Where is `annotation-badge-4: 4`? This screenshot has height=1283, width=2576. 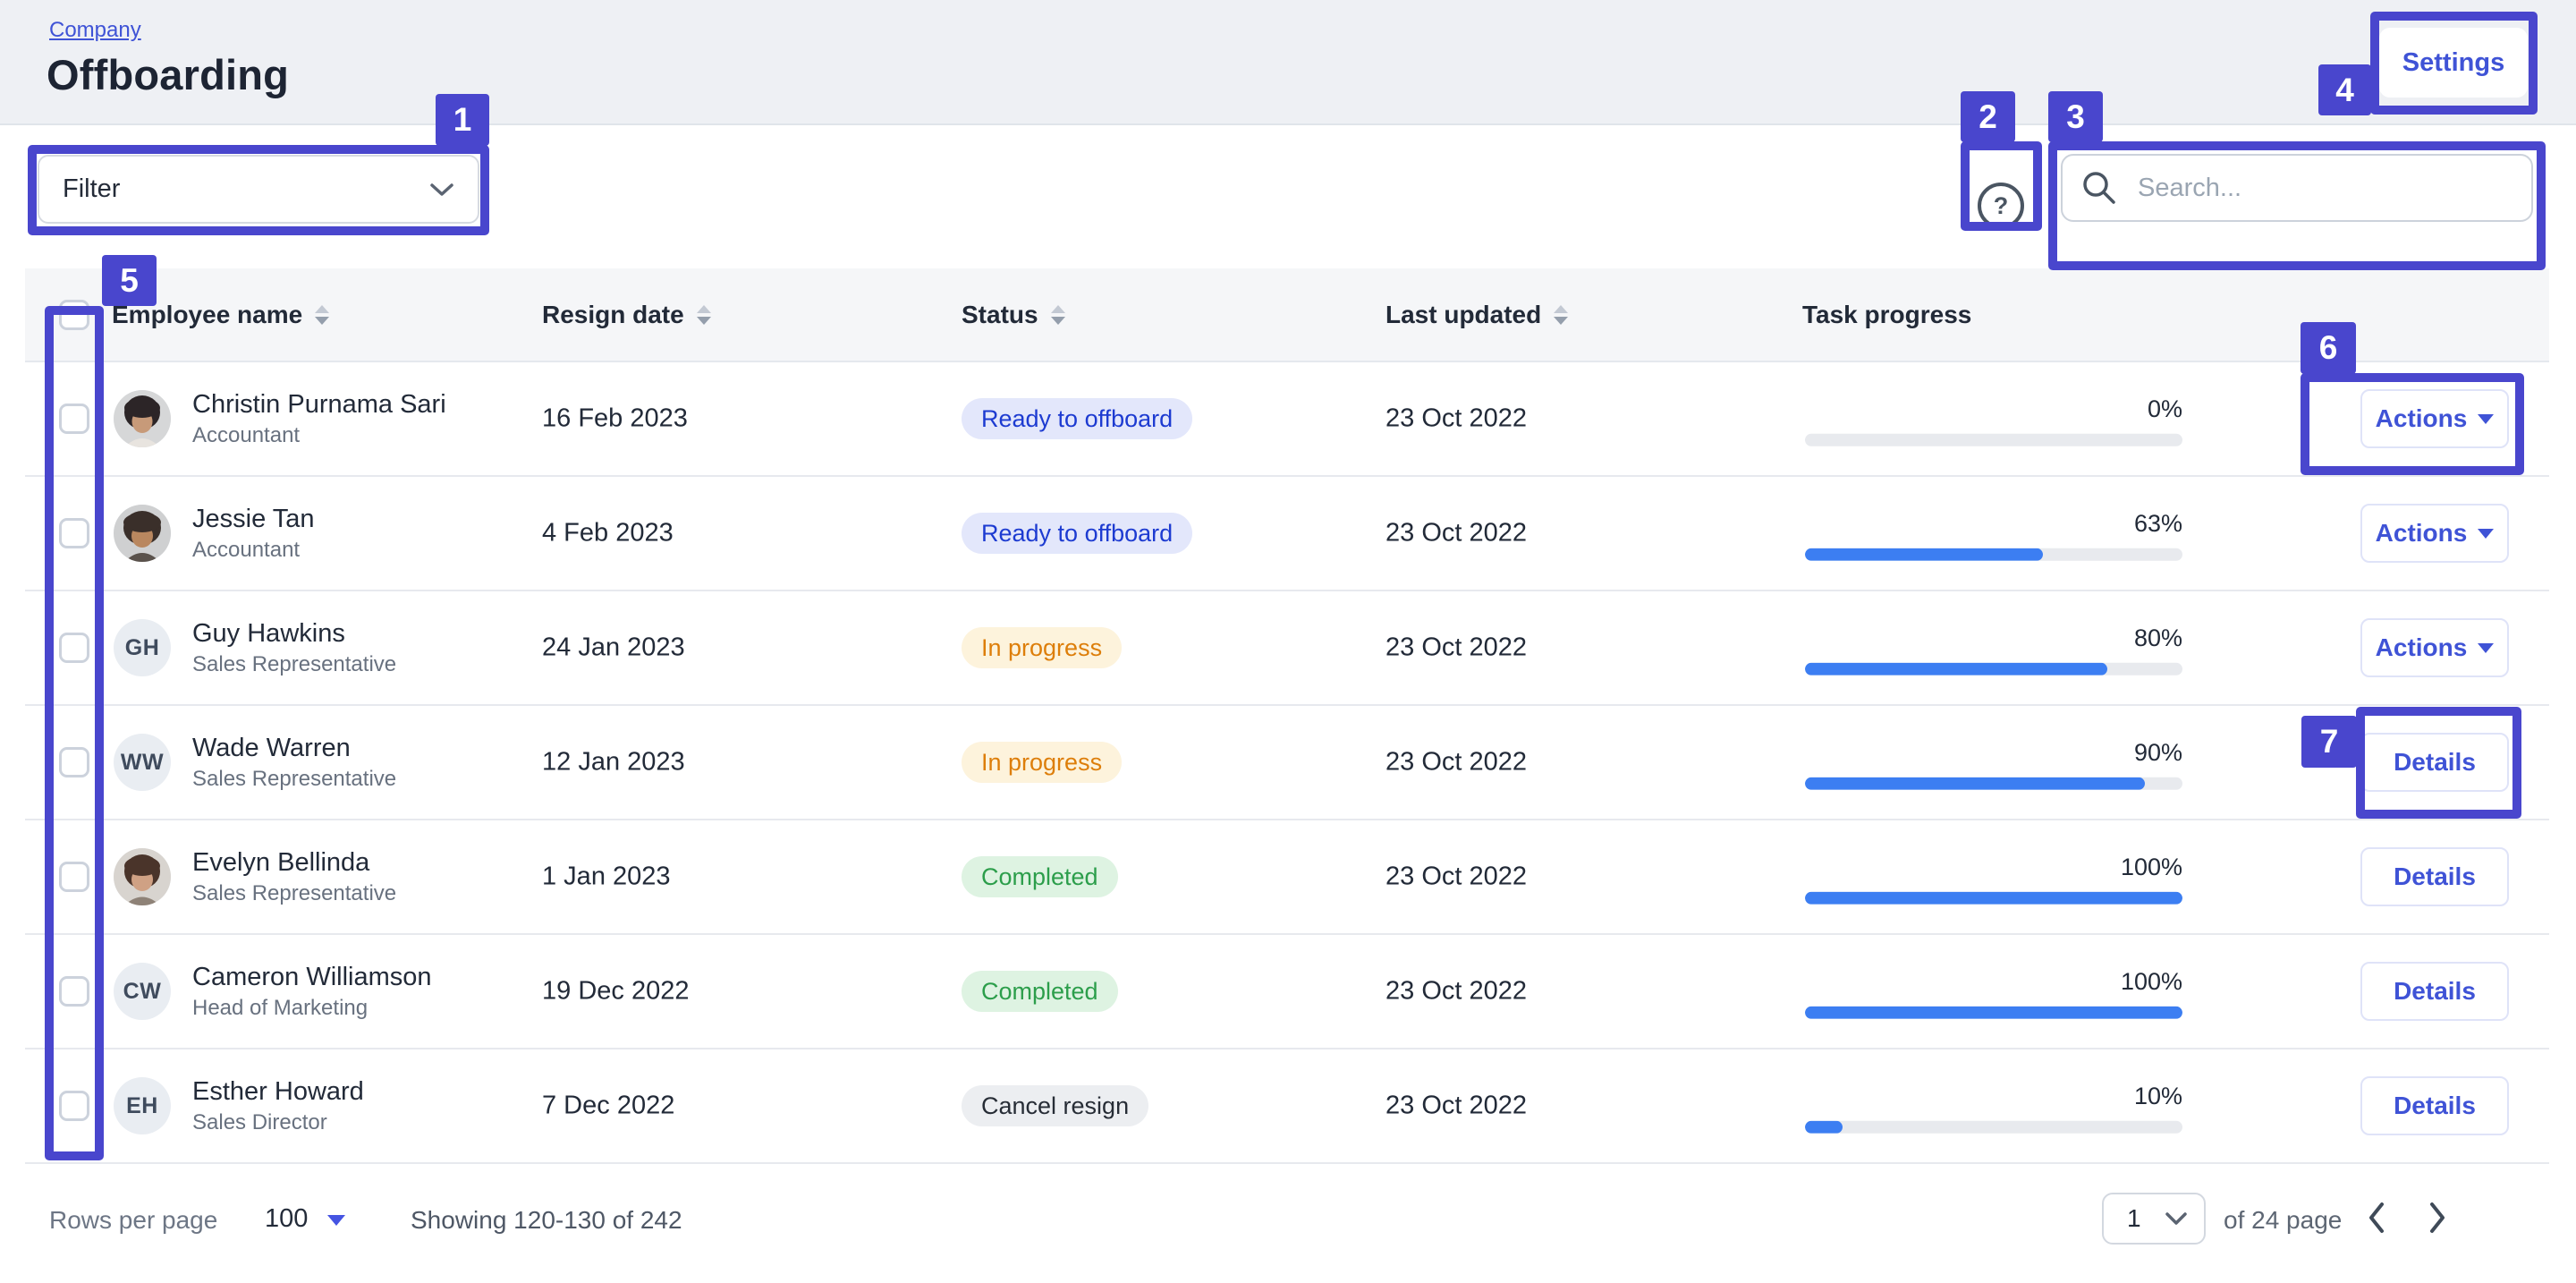 annotation-badge-4: 4 is located at coordinates (2344, 89).